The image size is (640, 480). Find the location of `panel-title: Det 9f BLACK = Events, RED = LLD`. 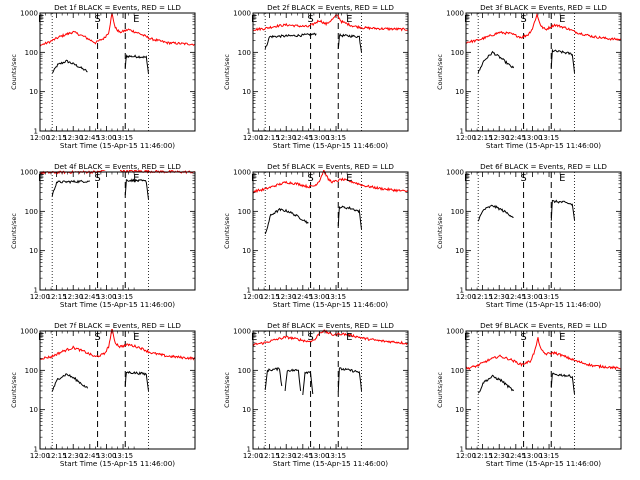

panel-title: Det 9f BLACK = Events, RED = LLD is located at coordinates (543, 325).